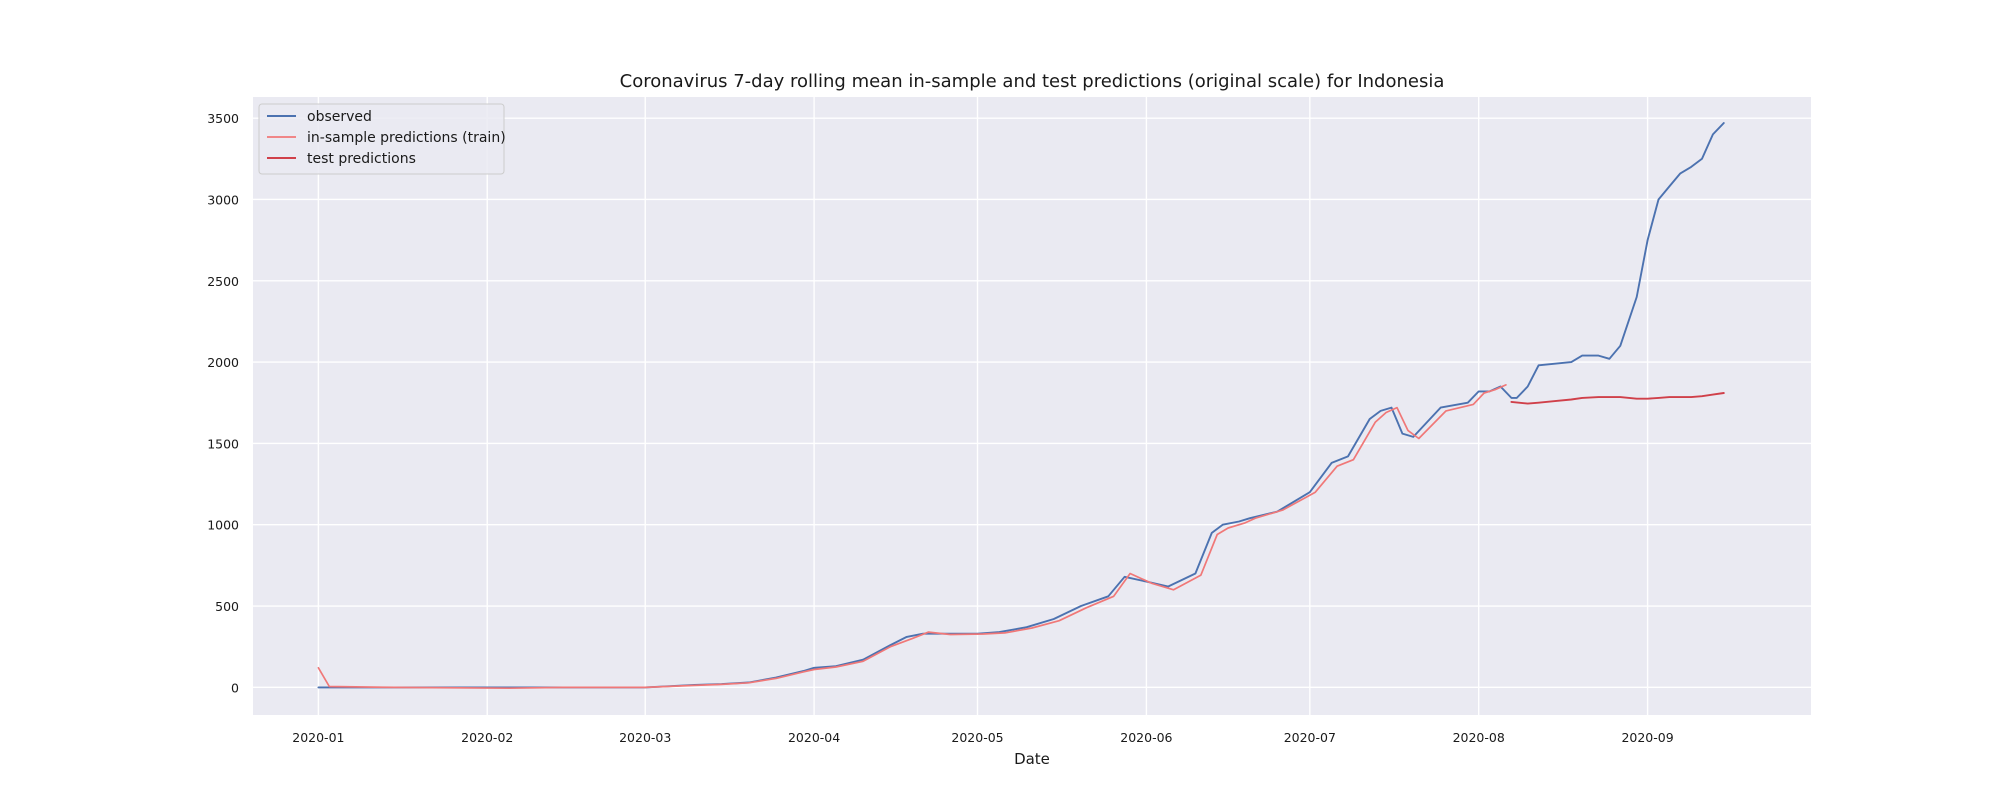 This screenshot has height=800, width=2000. Describe the element at coordinates (223, 199) in the screenshot. I see `y-tick-label: 3000` at that location.